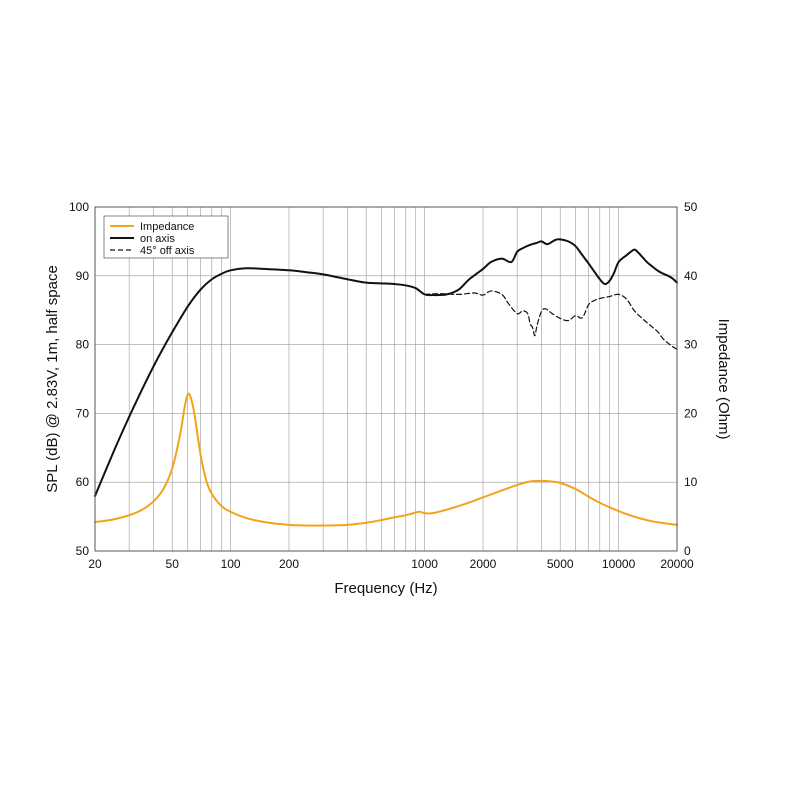 The width and height of the screenshot is (790, 790). What do you see at coordinates (560, 564) in the screenshot?
I see `x-tick-label: 5000` at bounding box center [560, 564].